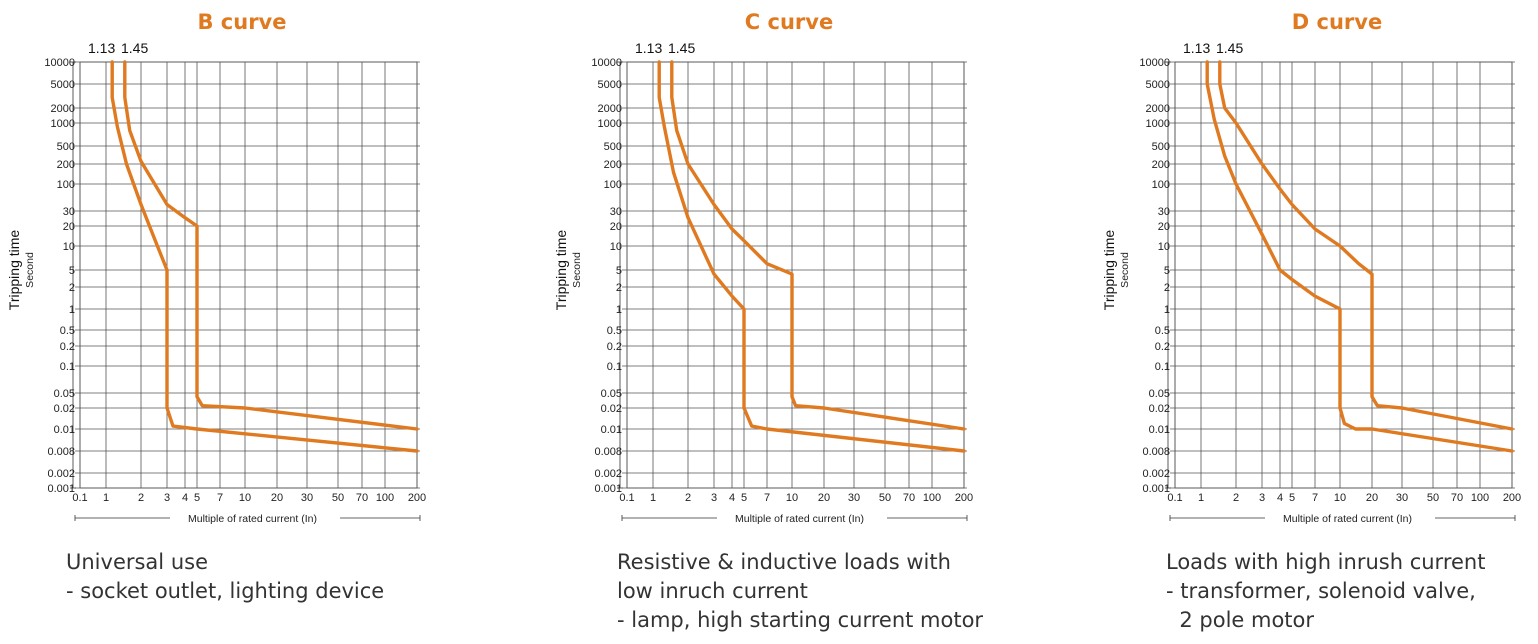  What do you see at coordinates (653, 498) in the screenshot?
I see `x-tick-label: 1` at bounding box center [653, 498].